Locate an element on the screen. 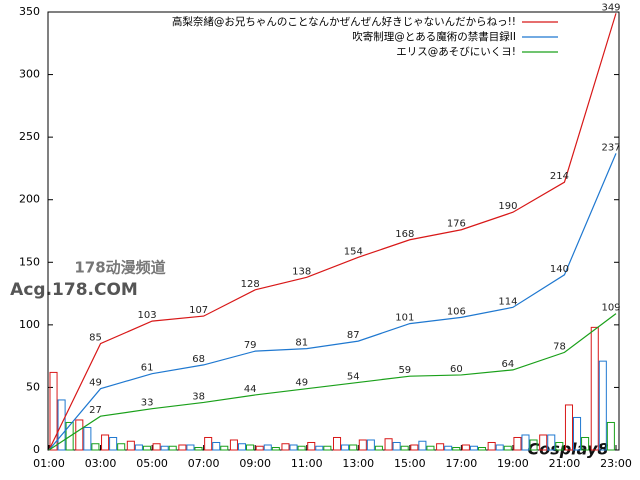 The height and width of the screenshot is (480, 640). legend-label: 吹寄制理@とある魔術の禁書目録II is located at coordinates (434, 36).